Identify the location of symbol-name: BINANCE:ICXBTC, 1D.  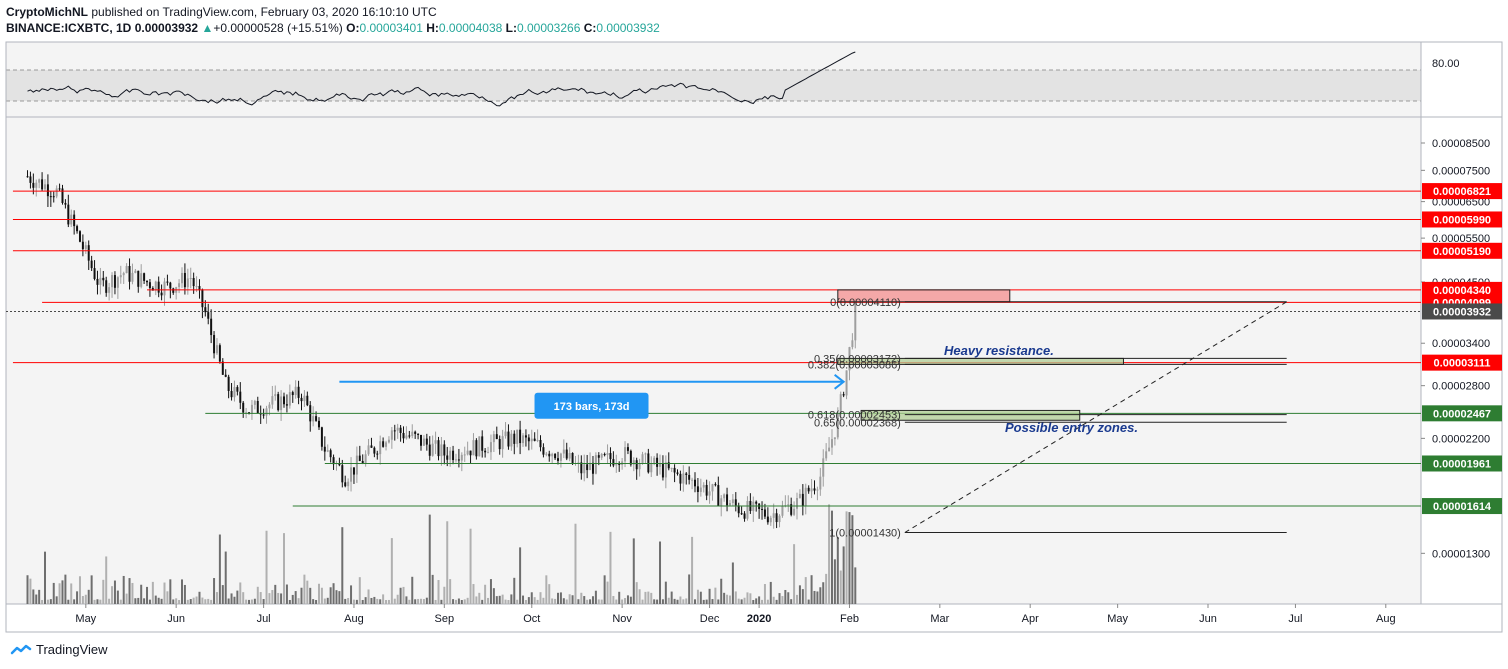
(69, 28).